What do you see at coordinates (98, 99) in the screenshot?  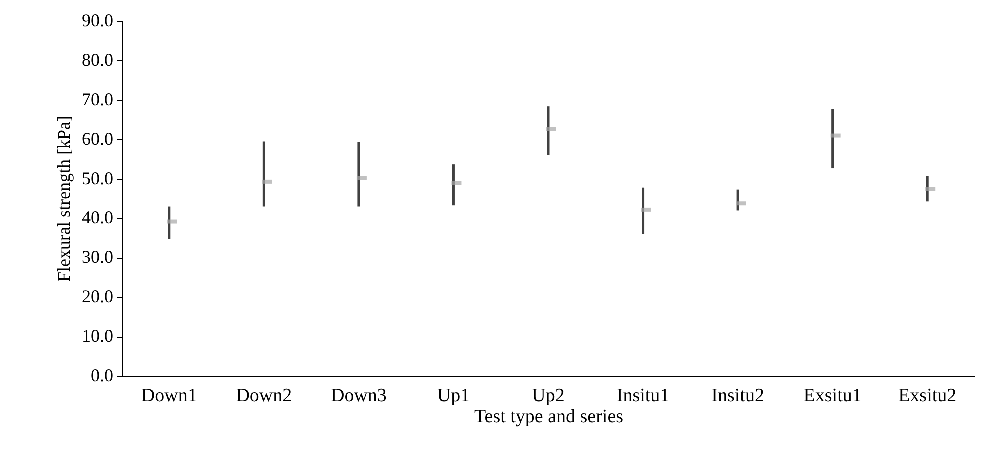 I see `y-tick-label: 70.0` at bounding box center [98, 99].